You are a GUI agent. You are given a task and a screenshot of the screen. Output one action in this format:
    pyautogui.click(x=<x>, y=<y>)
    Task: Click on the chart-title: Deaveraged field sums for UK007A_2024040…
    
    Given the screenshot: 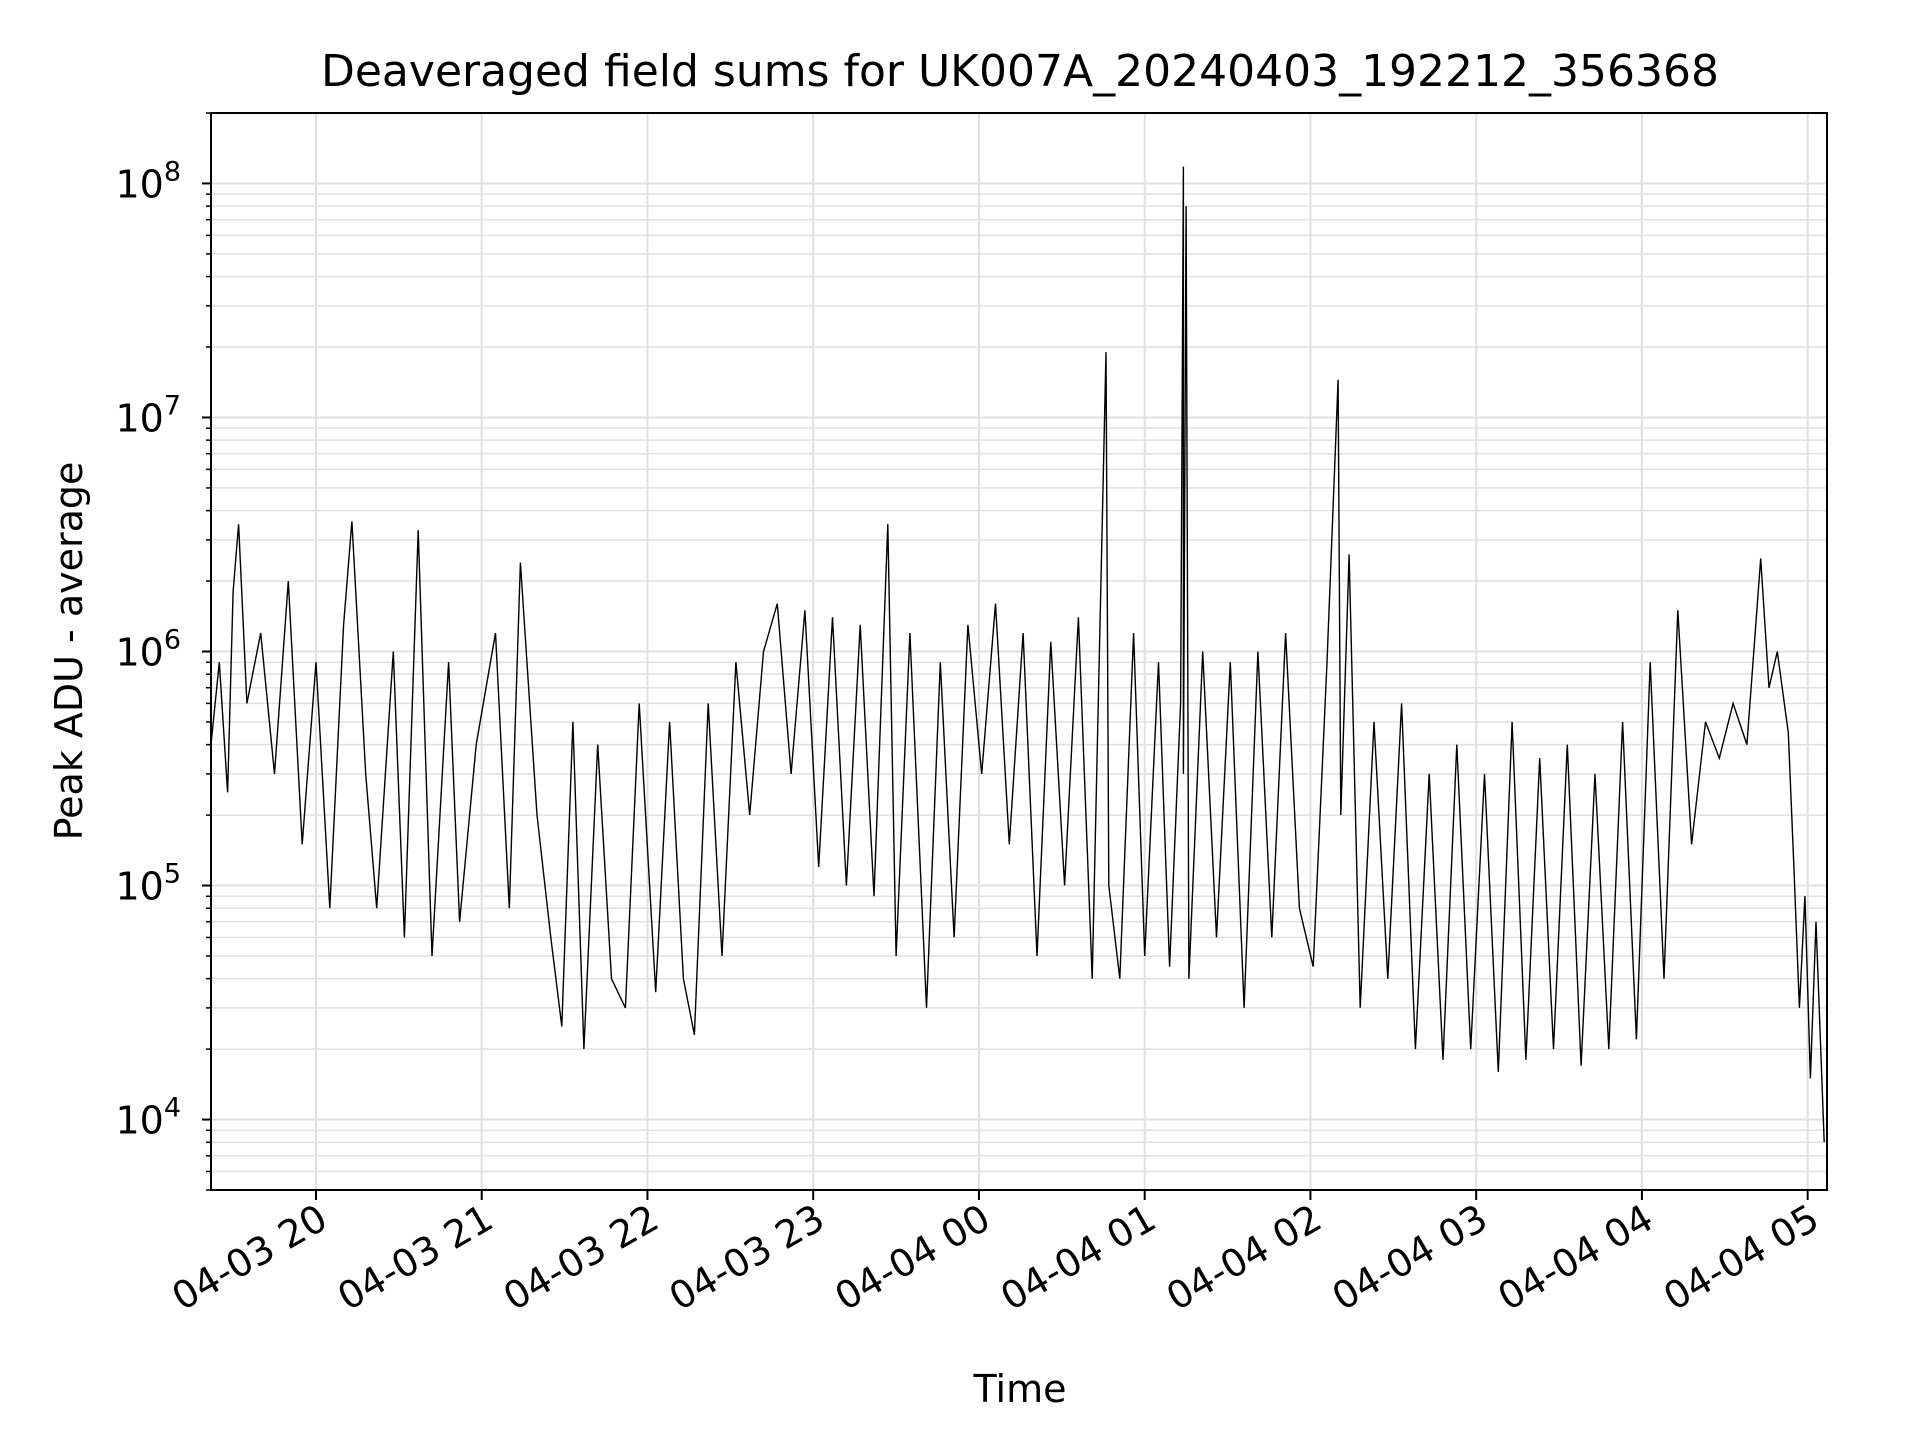 What is the action you would take?
    pyautogui.click(x=1020, y=71)
    